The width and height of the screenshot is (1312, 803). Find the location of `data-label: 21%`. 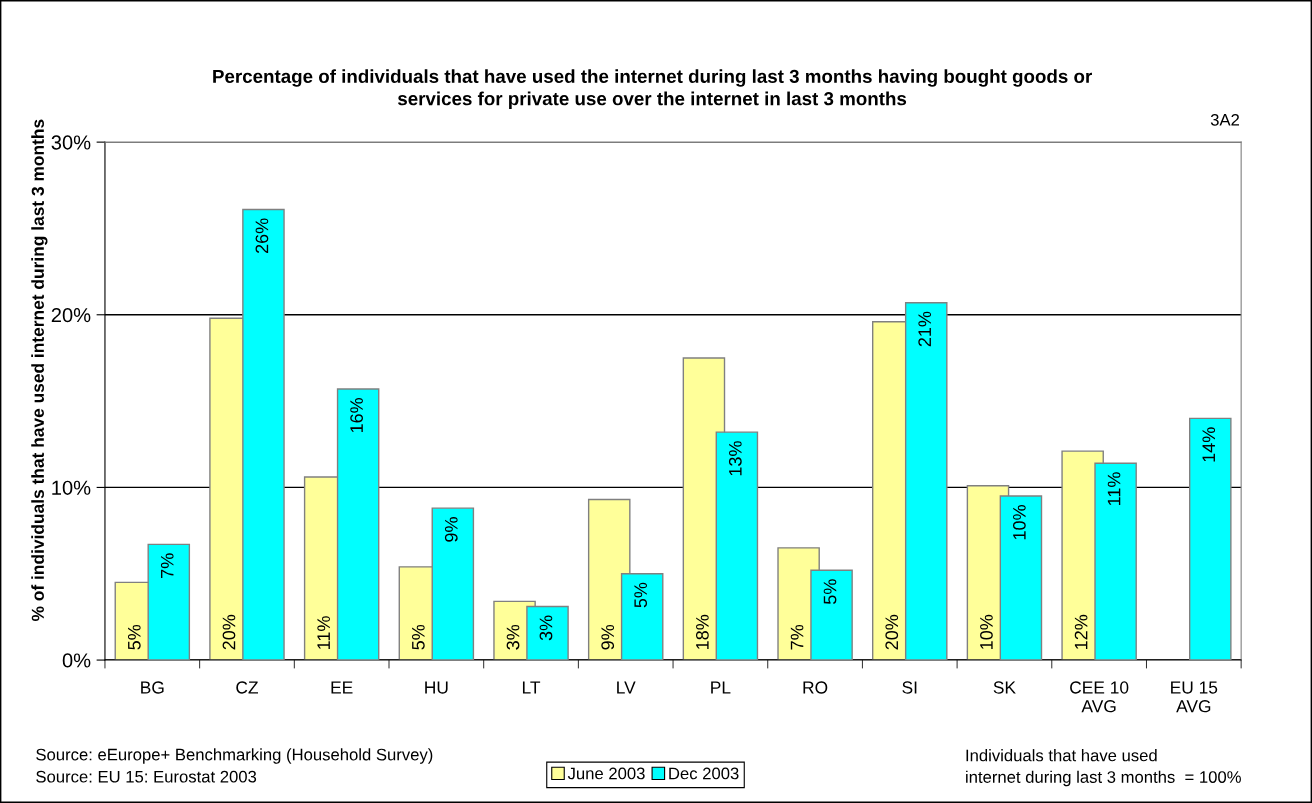

data-label: 21% is located at coordinates (925, 329).